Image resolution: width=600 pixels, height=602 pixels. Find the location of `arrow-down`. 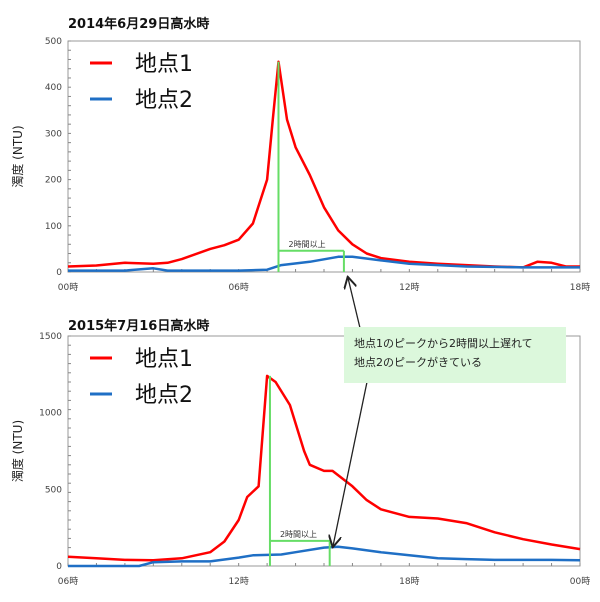

arrow-down is located at coordinates (350, 463).